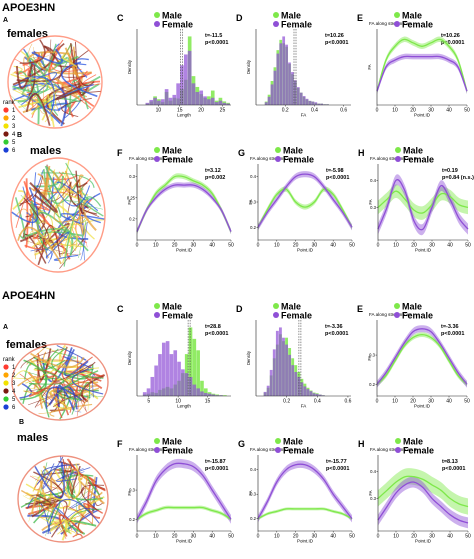 Image resolution: width=474 pixels, height=559 pixels. Describe the element at coordinates (180, 111) in the screenshot. I see `x-tick-label: 15` at that location.